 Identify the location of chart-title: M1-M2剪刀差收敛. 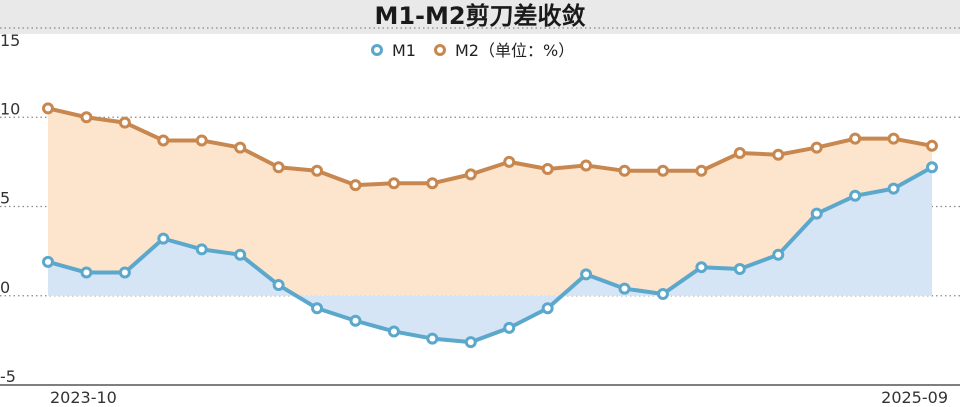
(479, 16).